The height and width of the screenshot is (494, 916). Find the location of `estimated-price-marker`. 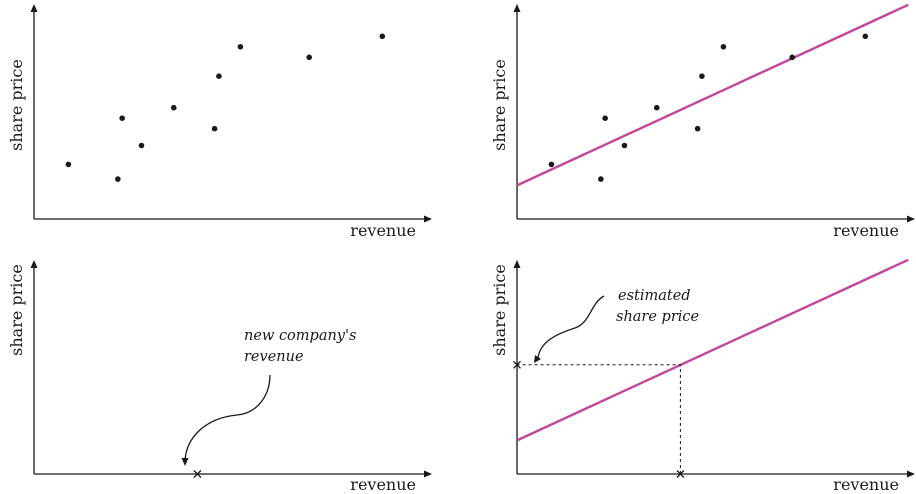

estimated-price-marker is located at coordinates (517, 364).